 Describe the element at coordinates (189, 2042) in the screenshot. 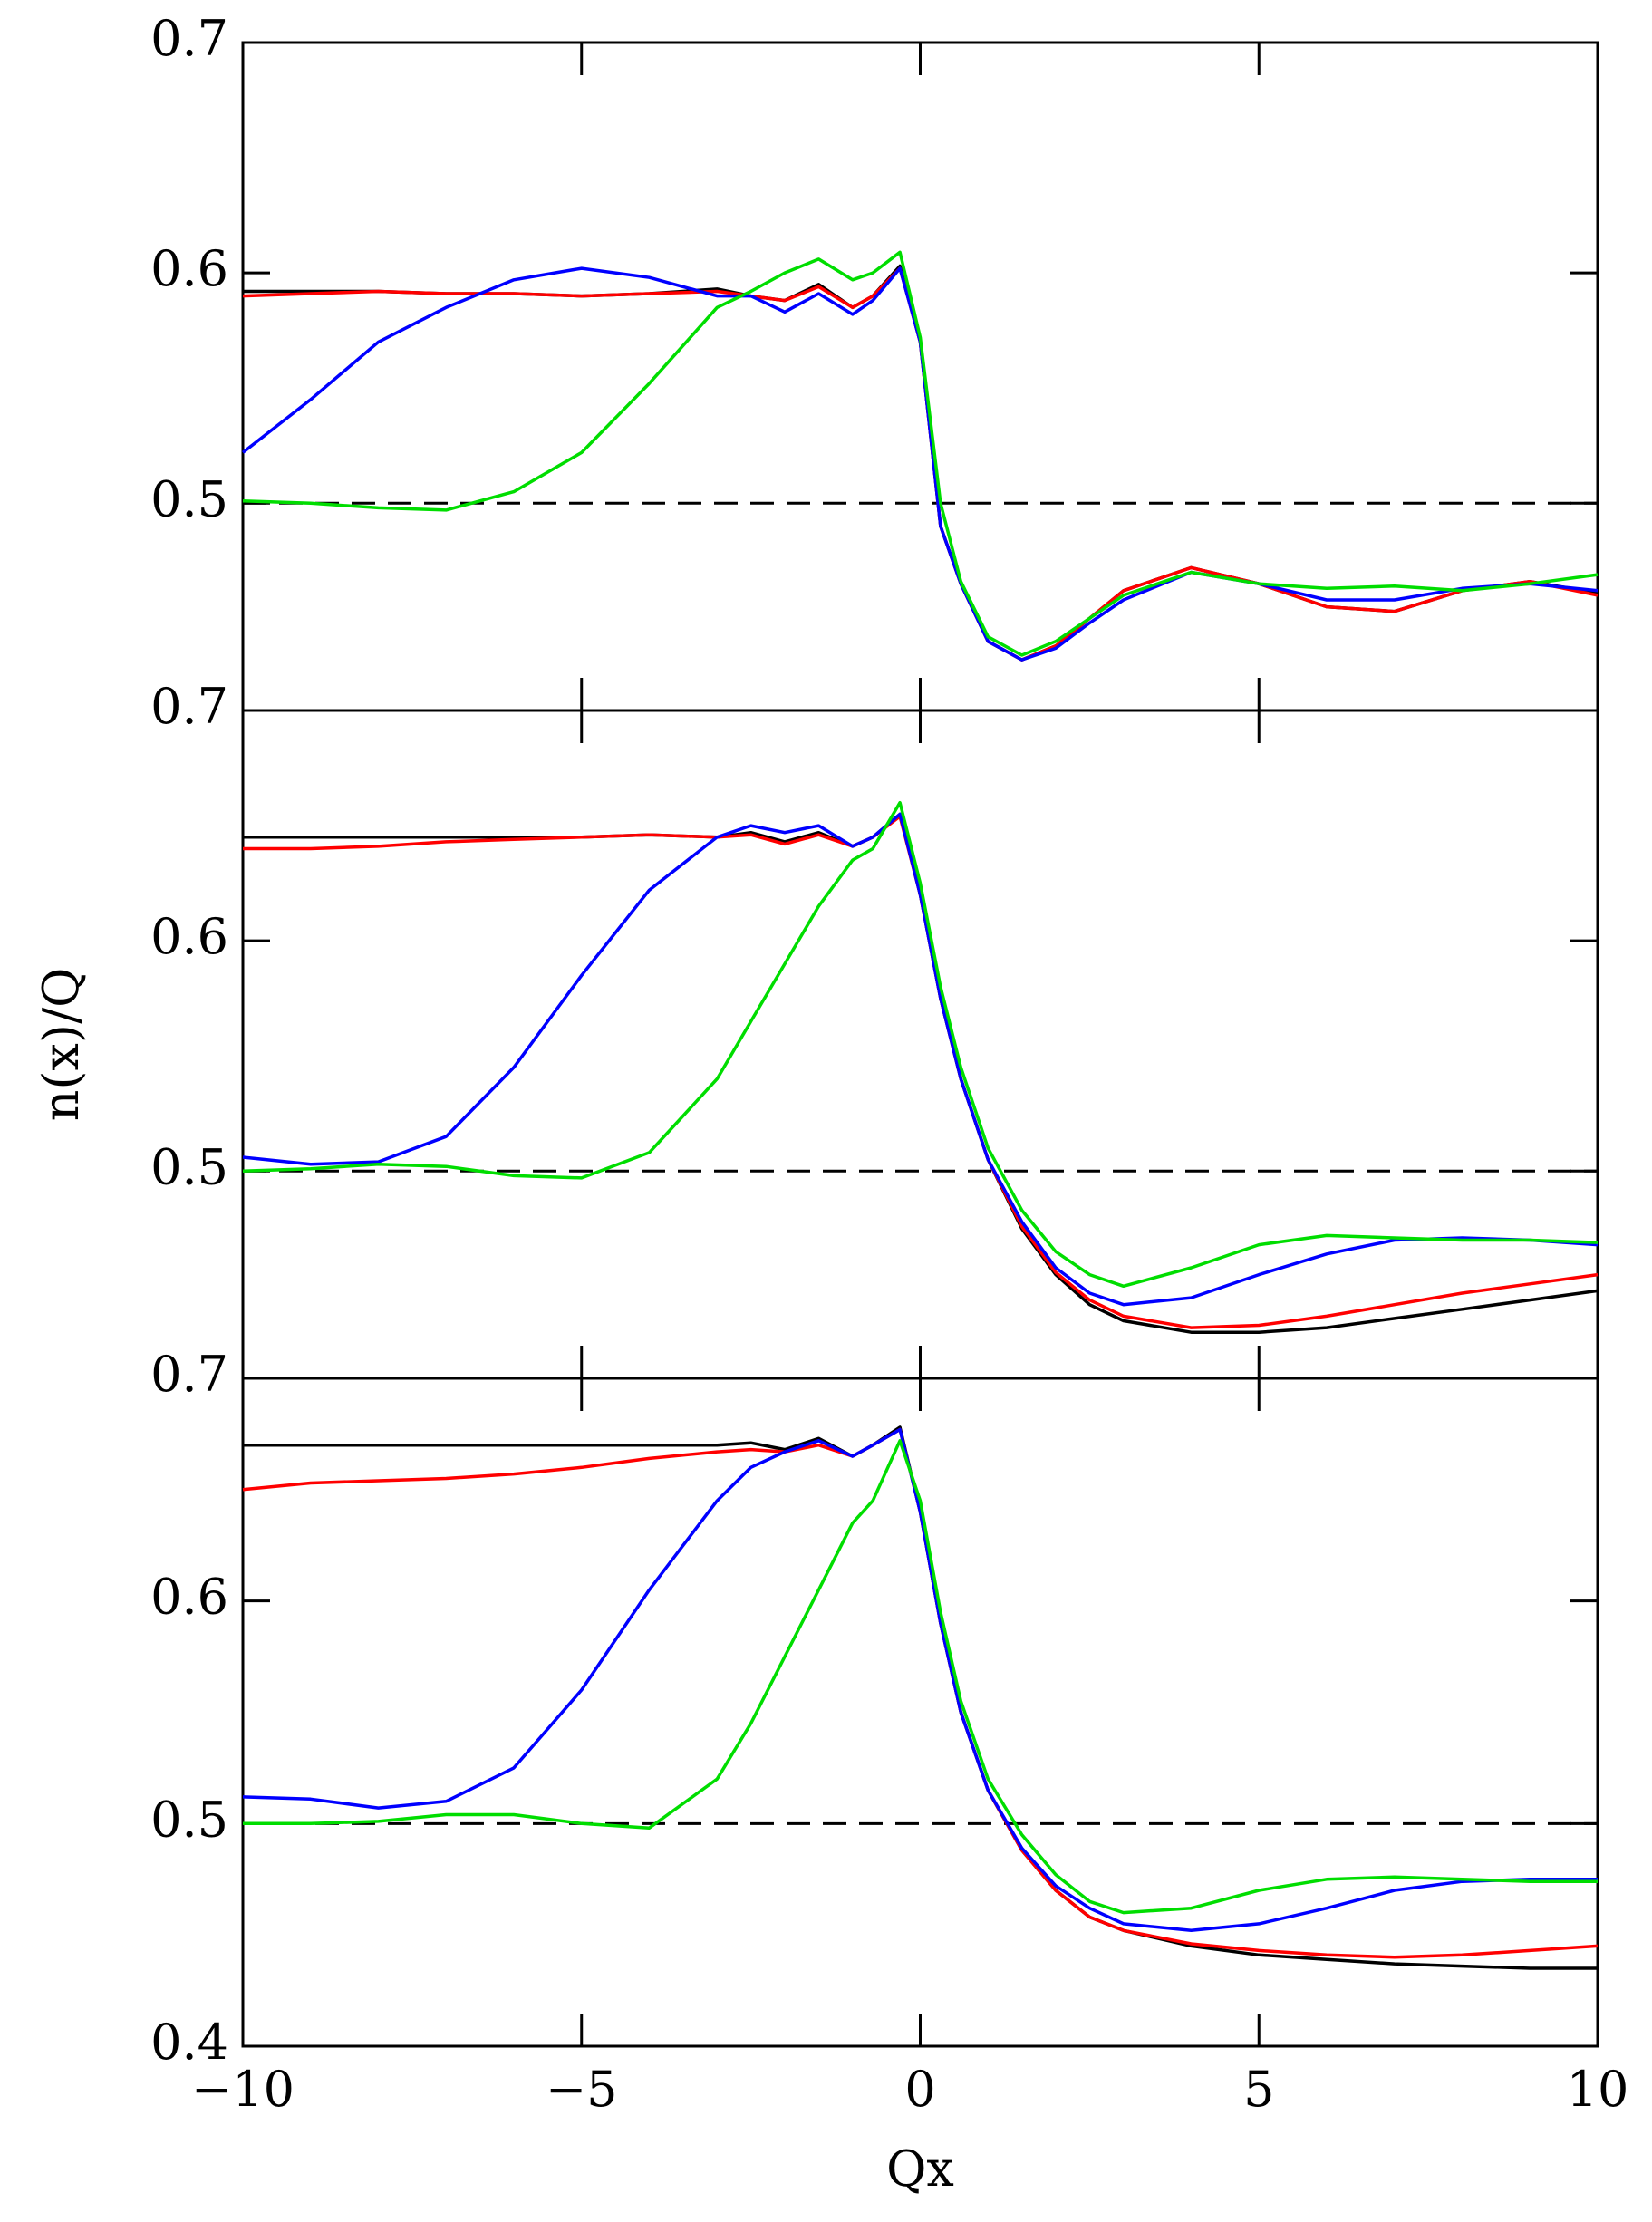

I see `y-tick-label: 0.4` at that location.